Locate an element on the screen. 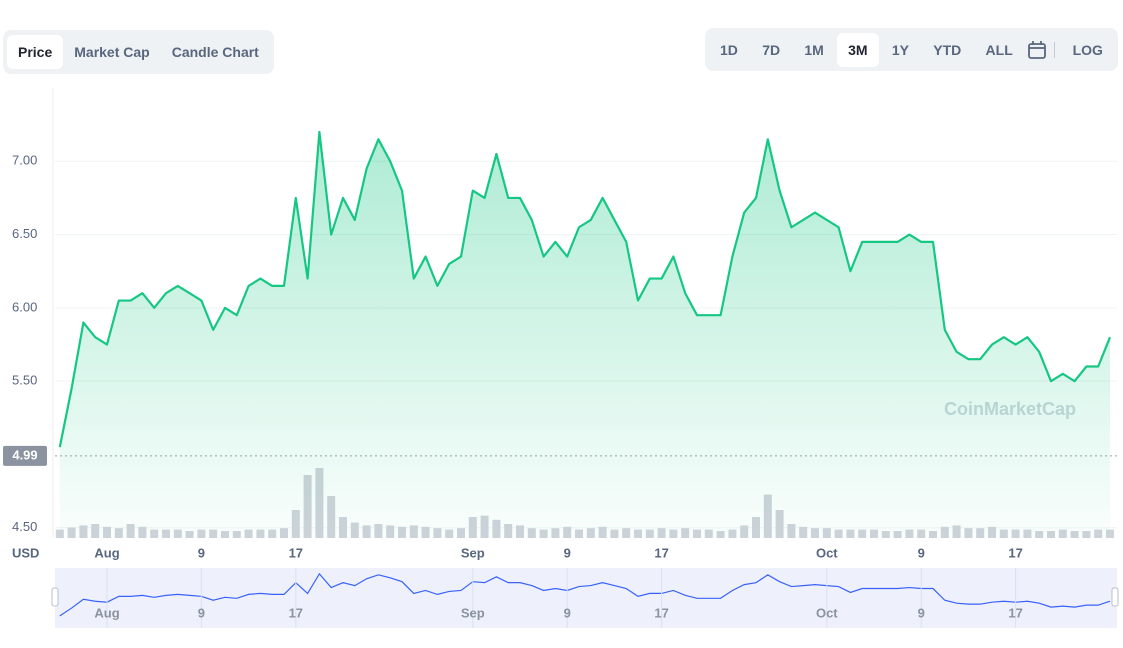 The image size is (1123, 648). navigator-handle is located at coordinates (55, 597).